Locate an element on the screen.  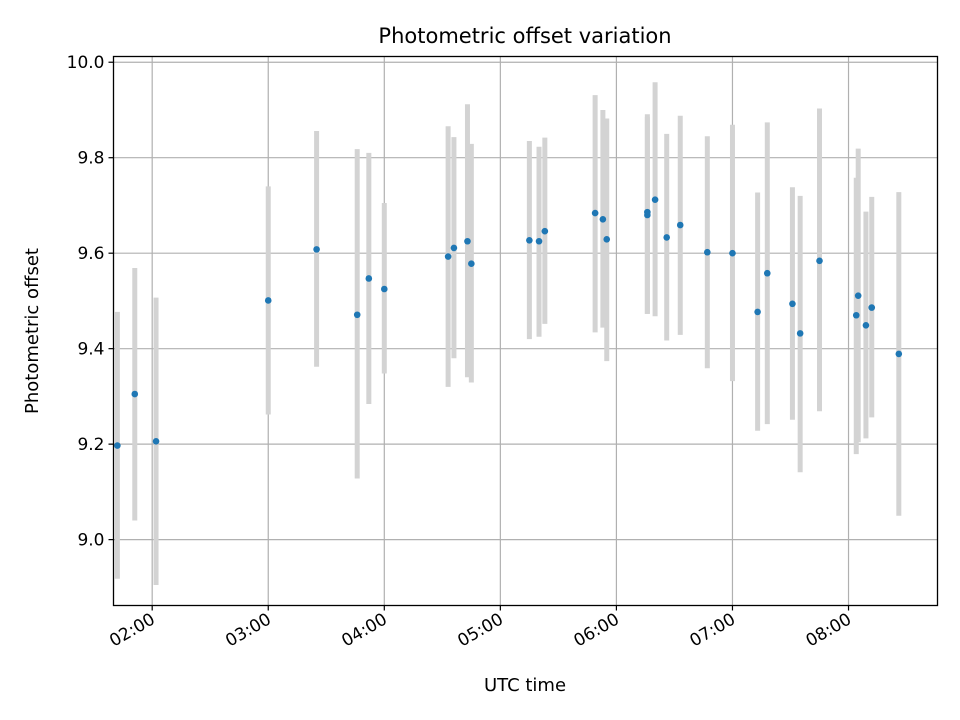
x-tick-label: 07:00 is located at coordinates (713, 631).